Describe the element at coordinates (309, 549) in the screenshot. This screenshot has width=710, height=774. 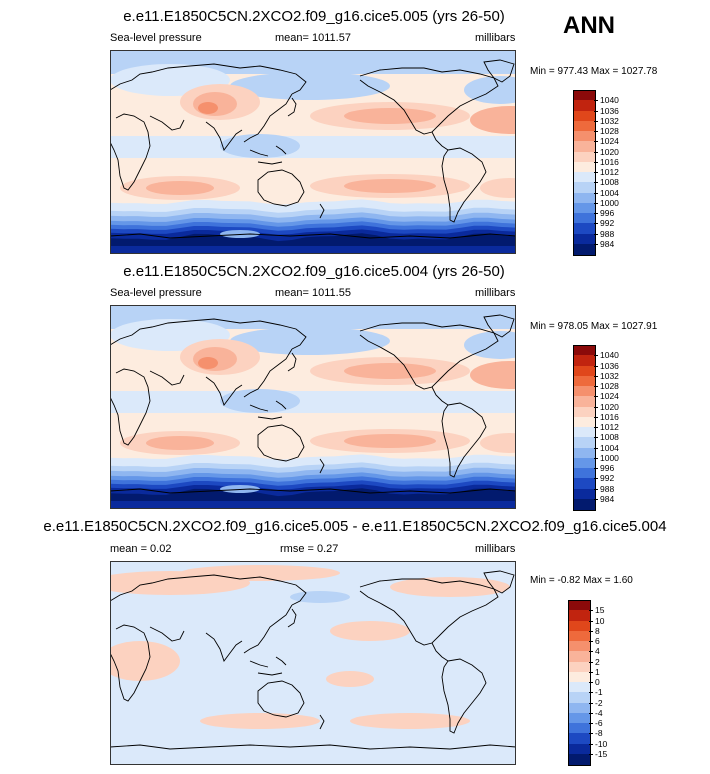
I see `panel3-rmse-label: rmse = 0.27` at that location.